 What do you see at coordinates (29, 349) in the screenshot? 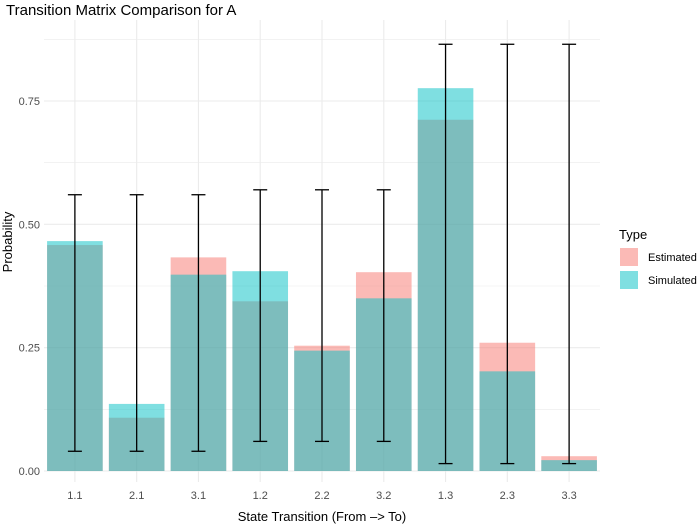
I see `y-tick-label: 0.25` at bounding box center [29, 349].